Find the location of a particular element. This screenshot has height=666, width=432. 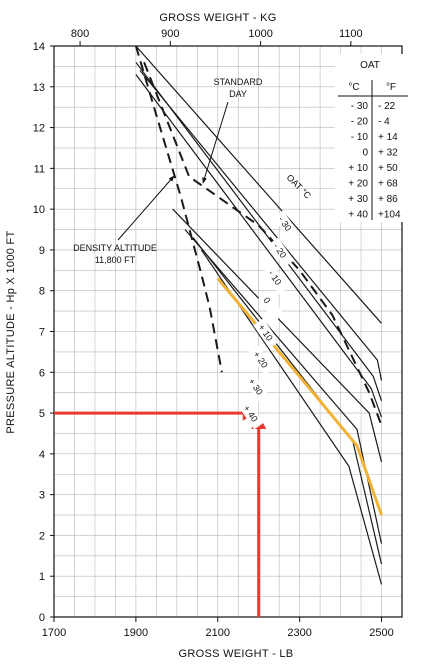

x2-axis-title: GROSS WEIGHT - KG is located at coordinates (217, 18).